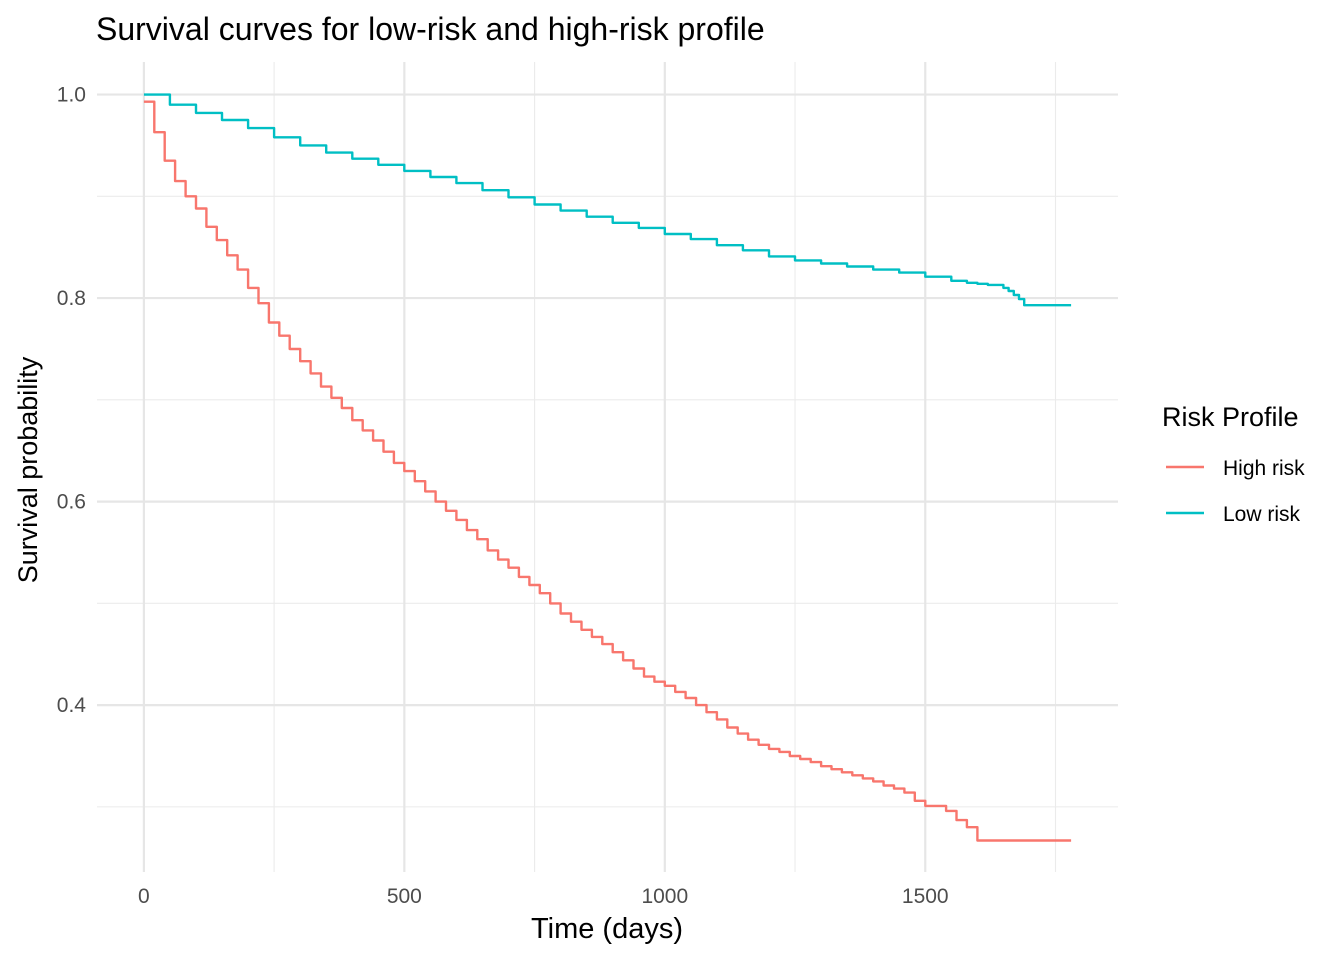  Describe the element at coordinates (72, 705) in the screenshot. I see `y-tick-label: 0.4` at that location.